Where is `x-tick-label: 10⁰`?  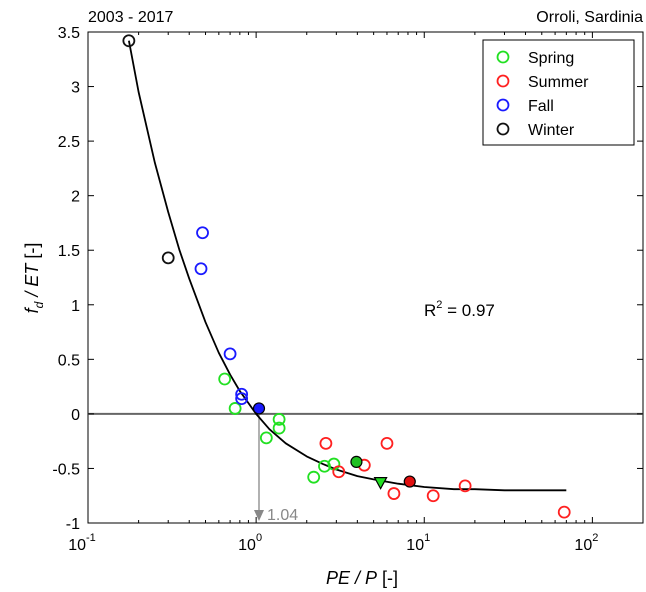
x-tick-label: 10⁰ is located at coordinates (250, 543).